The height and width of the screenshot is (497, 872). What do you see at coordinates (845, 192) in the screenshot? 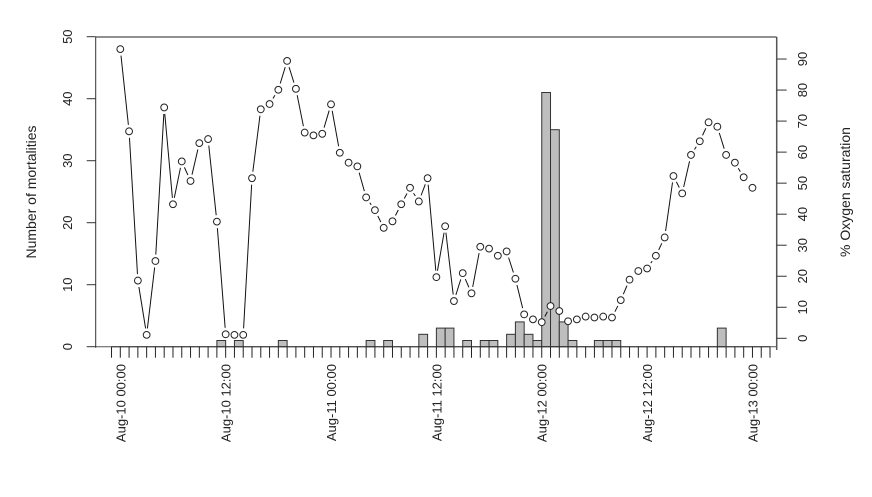
I see `right-axis-title: % Oxygen saturation` at bounding box center [845, 192].